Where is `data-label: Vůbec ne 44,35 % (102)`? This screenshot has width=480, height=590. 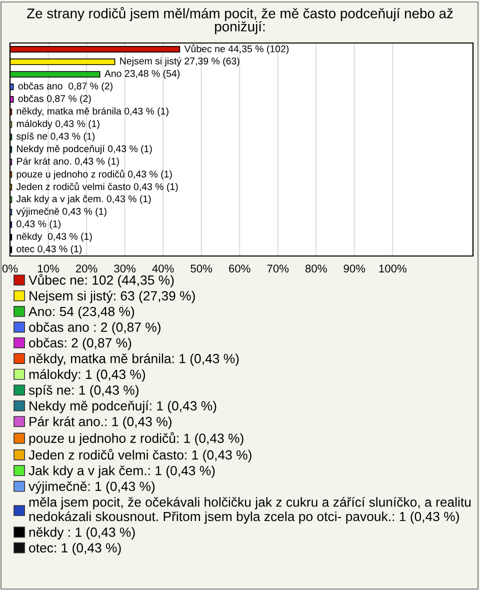
data-label: Vůbec ne 44,35 % (102) is located at coordinates (236, 49).